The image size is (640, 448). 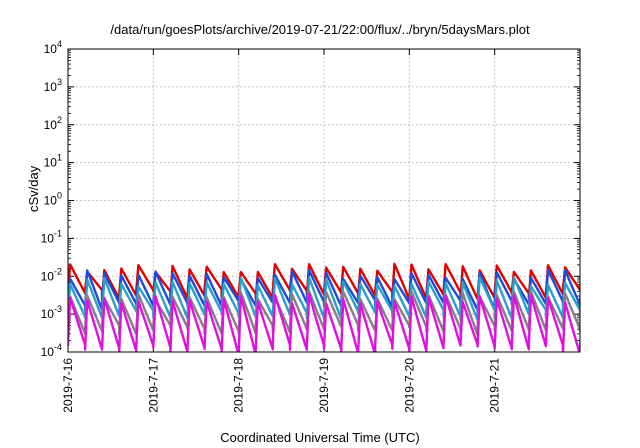 What do you see at coordinates (53, 85) in the screenshot?
I see `y-tick-label: 10³` at bounding box center [53, 85].